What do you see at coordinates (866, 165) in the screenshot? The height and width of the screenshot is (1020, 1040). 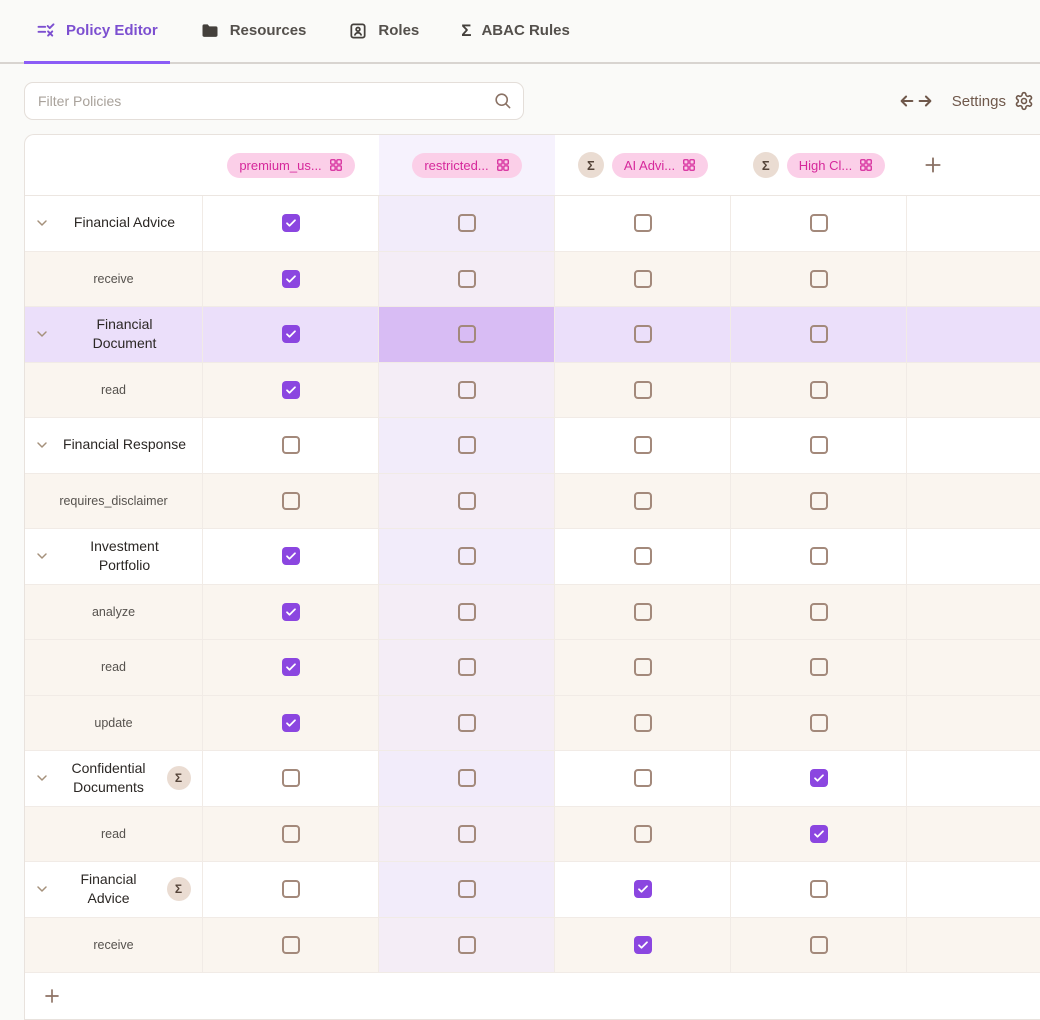 I see `grid-icon` at bounding box center [866, 165].